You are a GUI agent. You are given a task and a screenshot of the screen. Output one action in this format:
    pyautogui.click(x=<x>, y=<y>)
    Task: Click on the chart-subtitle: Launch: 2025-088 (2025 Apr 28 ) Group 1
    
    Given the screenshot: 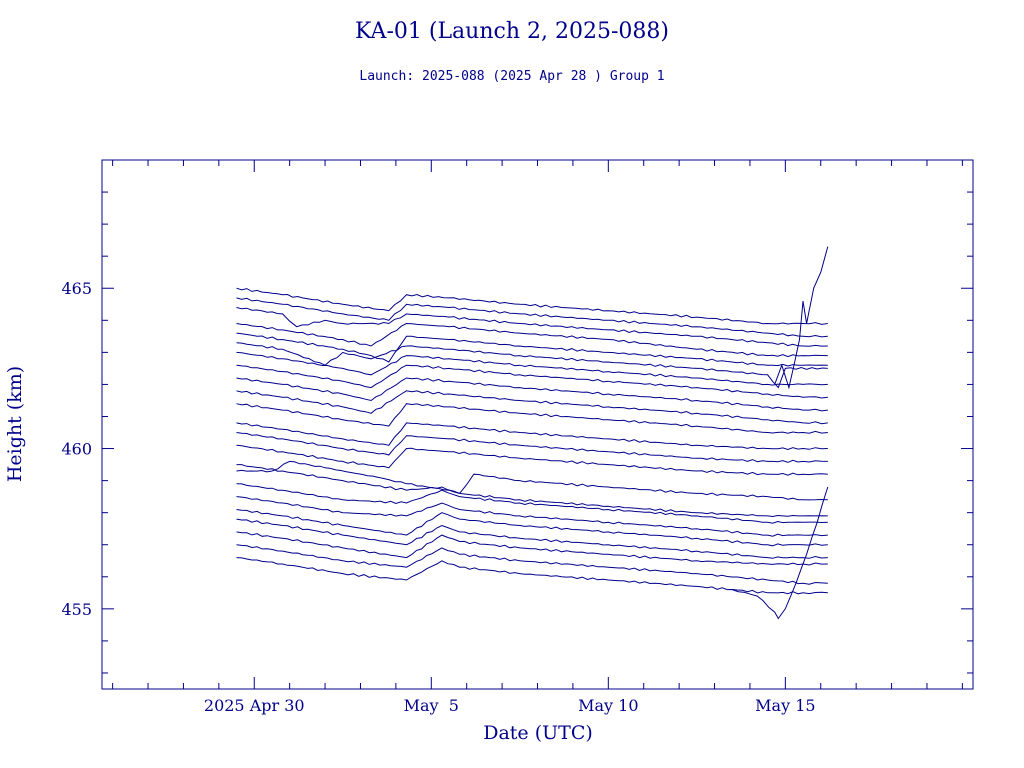 What is the action you would take?
    pyautogui.click(x=511, y=76)
    